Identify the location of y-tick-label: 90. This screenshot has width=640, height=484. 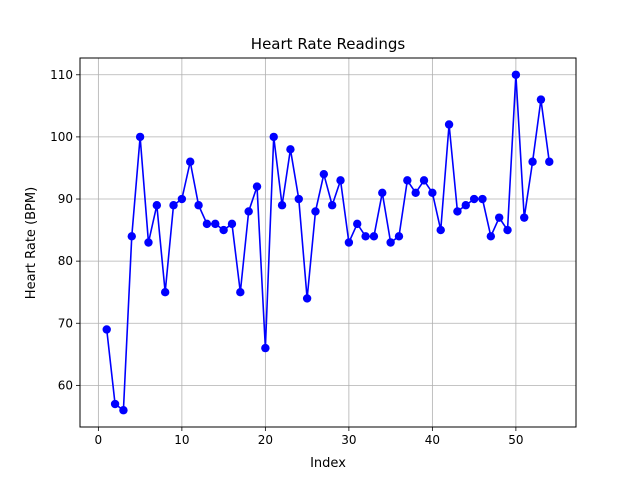
(65, 199).